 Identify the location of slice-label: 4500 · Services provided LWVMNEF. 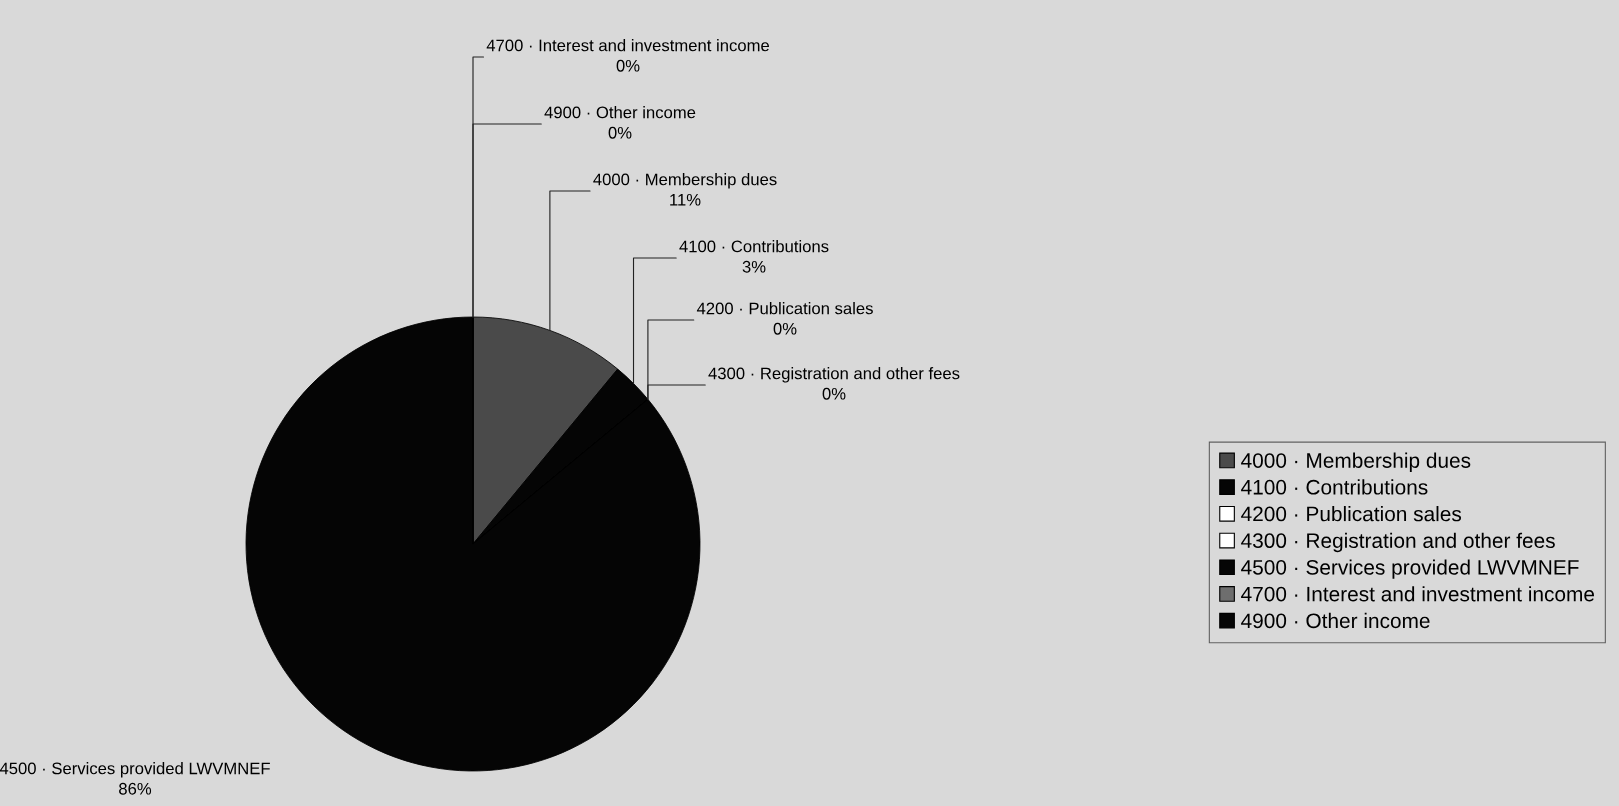
(135, 770).